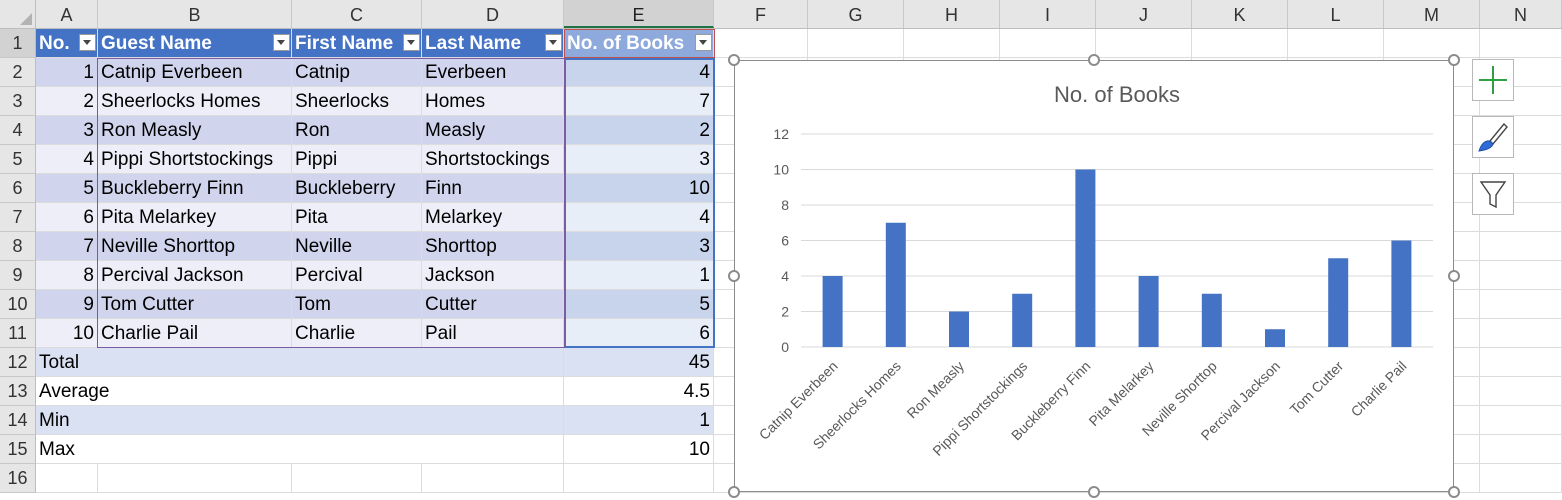  What do you see at coordinates (357, 304) in the screenshot?
I see `table-row: Tom` at bounding box center [357, 304].